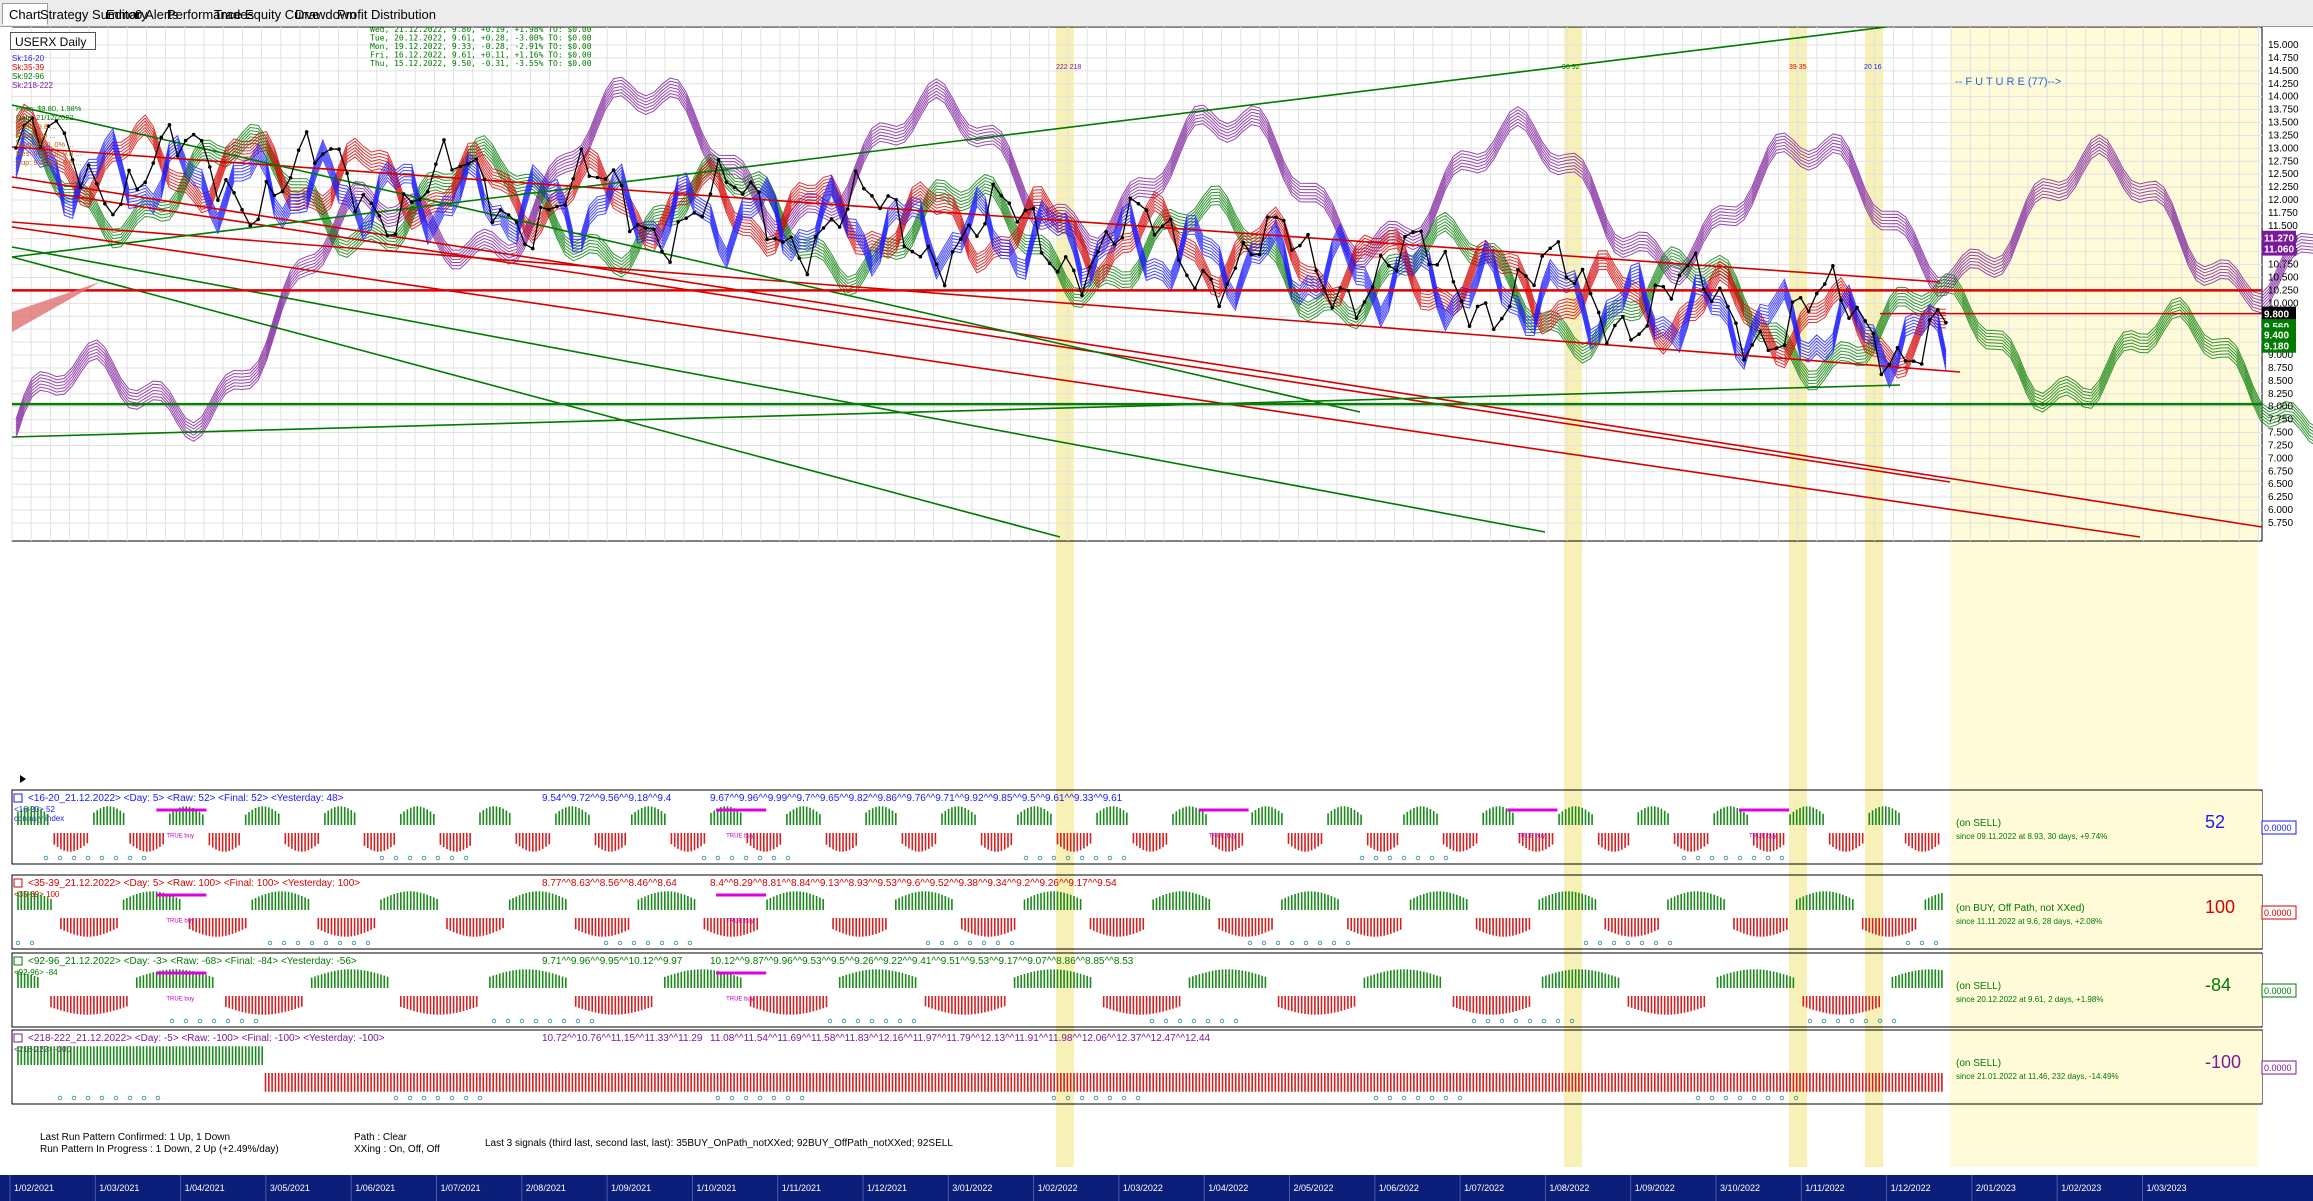 The image size is (2313, 1201). What do you see at coordinates (2029, 999) in the screenshot?
I see `panel-since: since 20.12.2022 at 9.61, 2 days, +1.98%` at bounding box center [2029, 999].